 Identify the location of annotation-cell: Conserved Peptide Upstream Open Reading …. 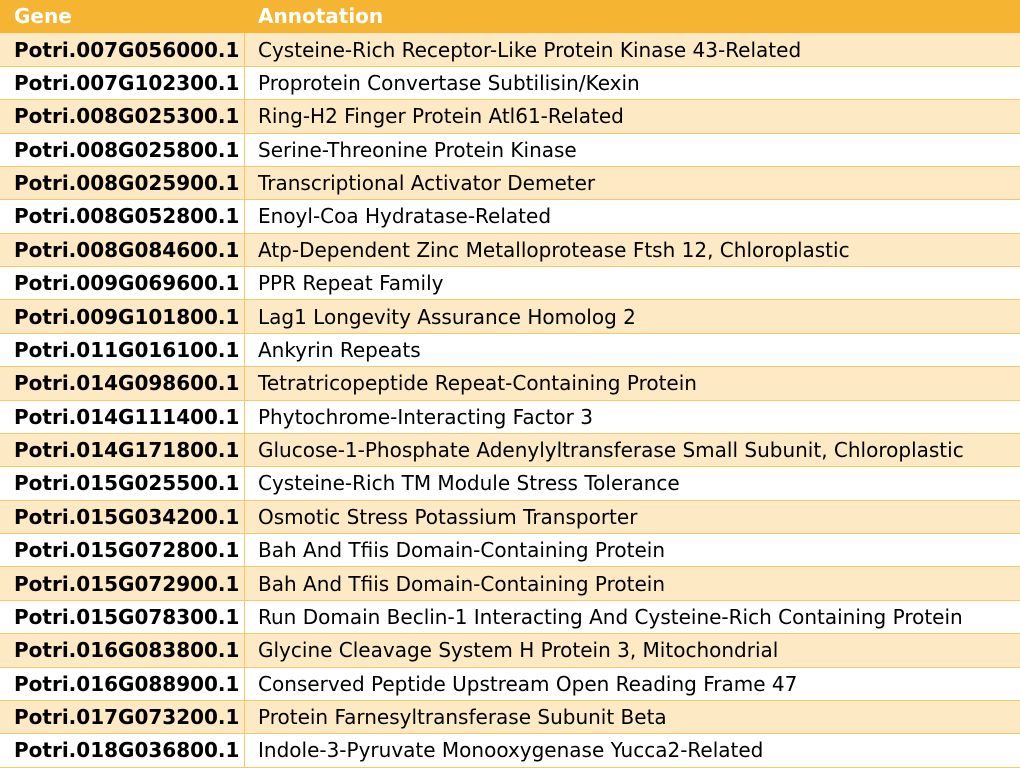
(528, 683).